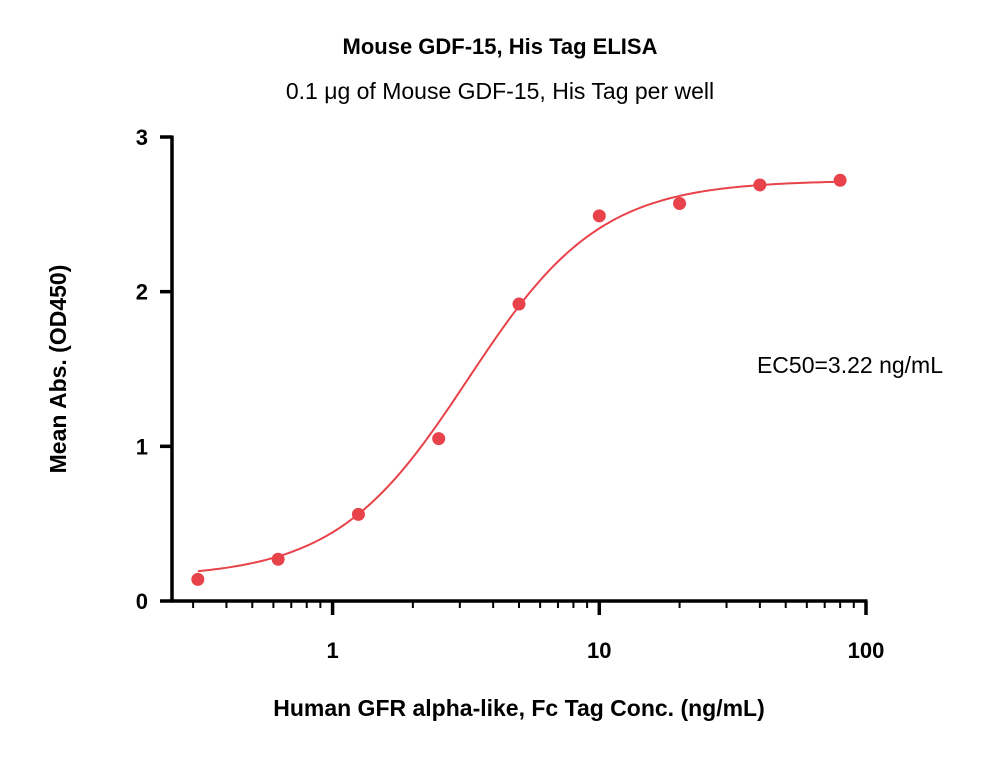 This screenshot has height=759, width=1000. I want to click on y-tick-label: 3, so click(142, 137).